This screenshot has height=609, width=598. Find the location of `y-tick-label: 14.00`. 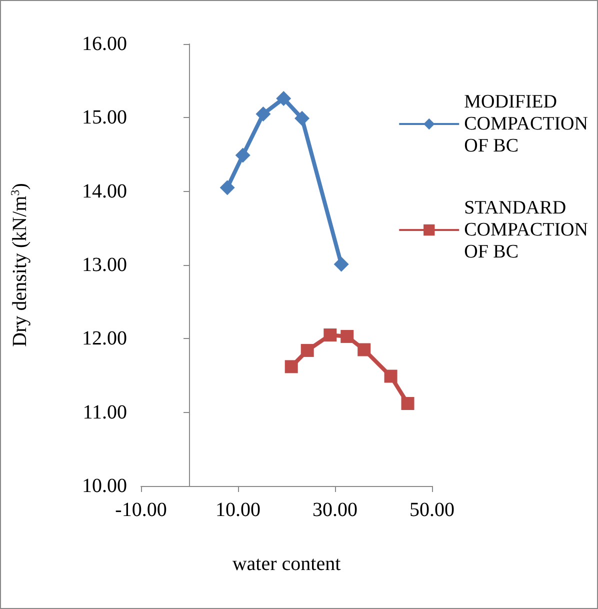

y-tick-label: 14.00 is located at coordinates (104, 191).